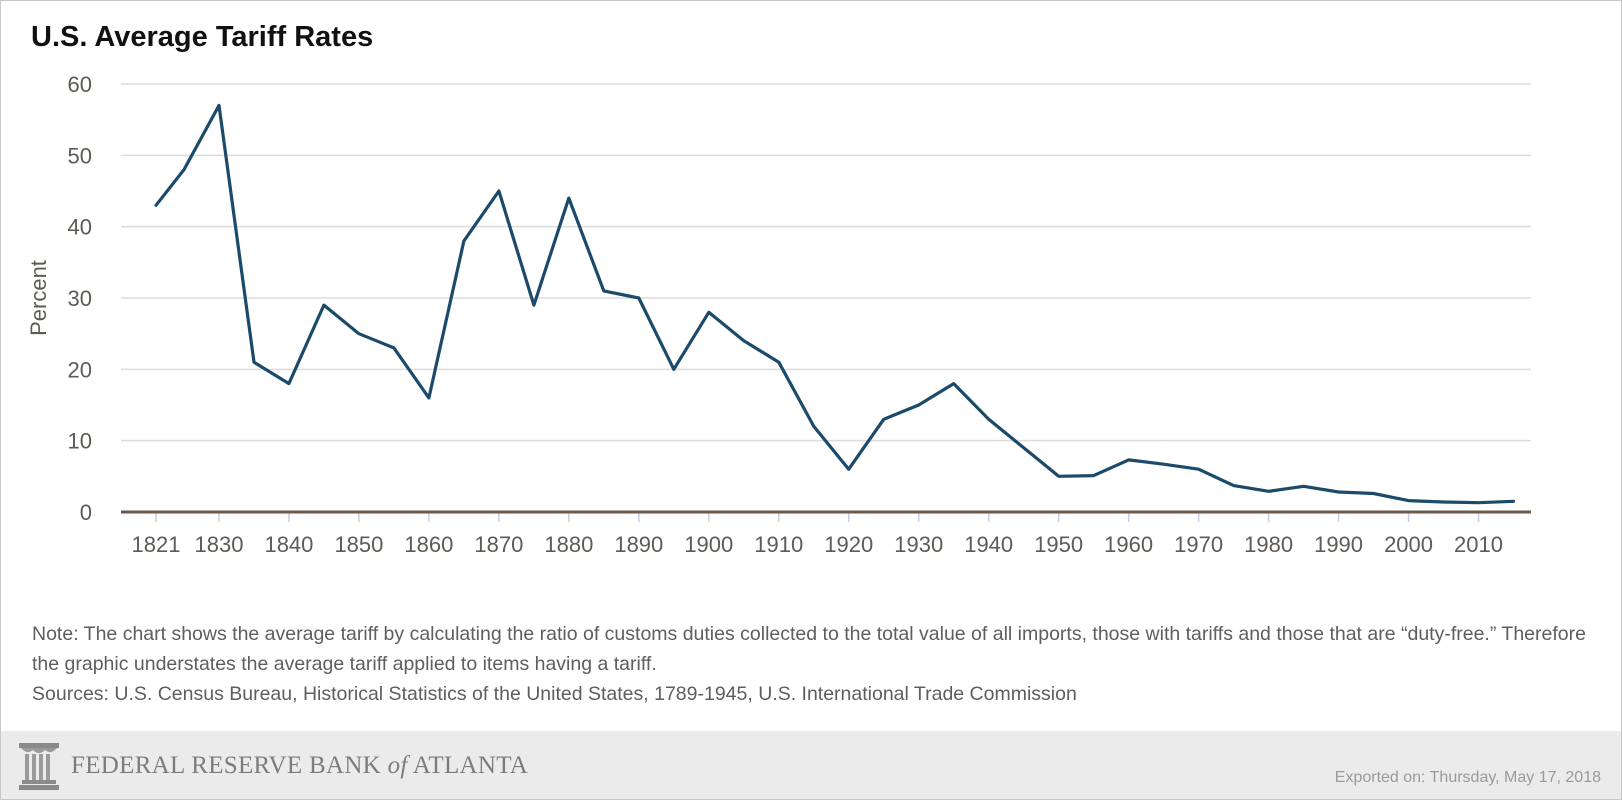 Image resolution: width=1622 pixels, height=800 pixels. I want to click on x-tick-label: 2010, so click(1478, 544).